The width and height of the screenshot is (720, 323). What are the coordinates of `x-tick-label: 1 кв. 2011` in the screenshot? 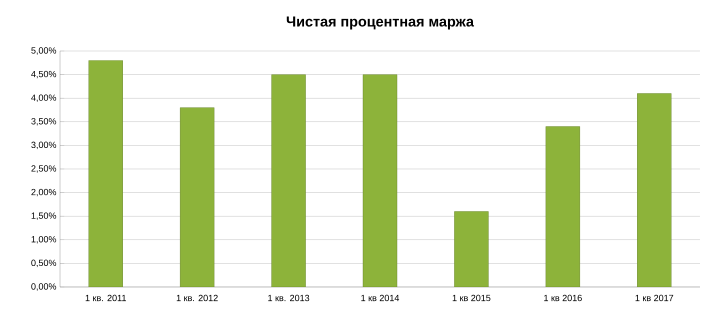 It's located at (106, 298).